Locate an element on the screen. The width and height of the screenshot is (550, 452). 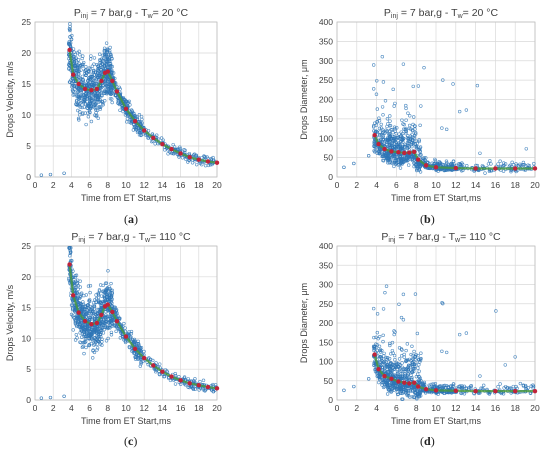
x-axis-label: Time from ET Start,ms is located at coordinates (126, 421).